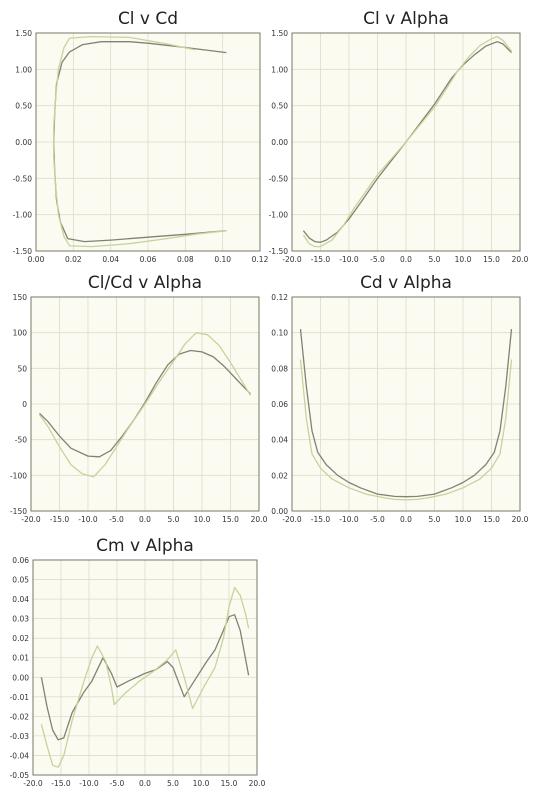 The width and height of the screenshot is (540, 802). Describe the element at coordinates (222, 259) in the screenshot. I see `x-tick-label: 0.10` at that location.